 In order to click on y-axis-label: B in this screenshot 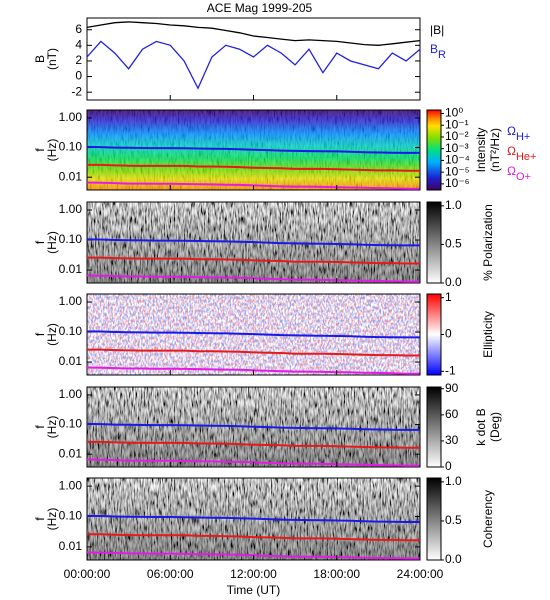, I will do `click(40, 59)`.